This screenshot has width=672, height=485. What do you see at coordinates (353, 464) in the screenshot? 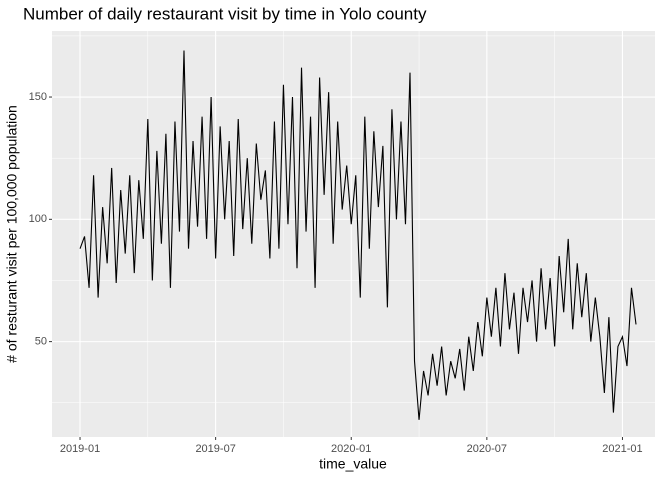
I see `x-axis-label: time_value` at bounding box center [353, 464].